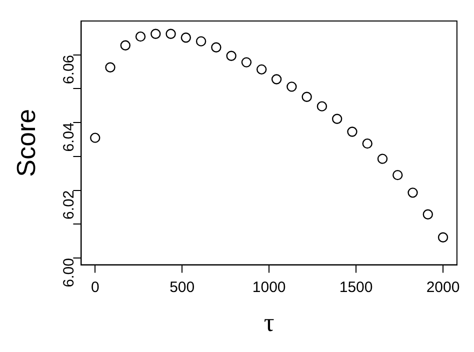 The height and width of the screenshot is (352, 474). What do you see at coordinates (182, 287) in the screenshot?
I see `x-tick-label: 500` at bounding box center [182, 287].